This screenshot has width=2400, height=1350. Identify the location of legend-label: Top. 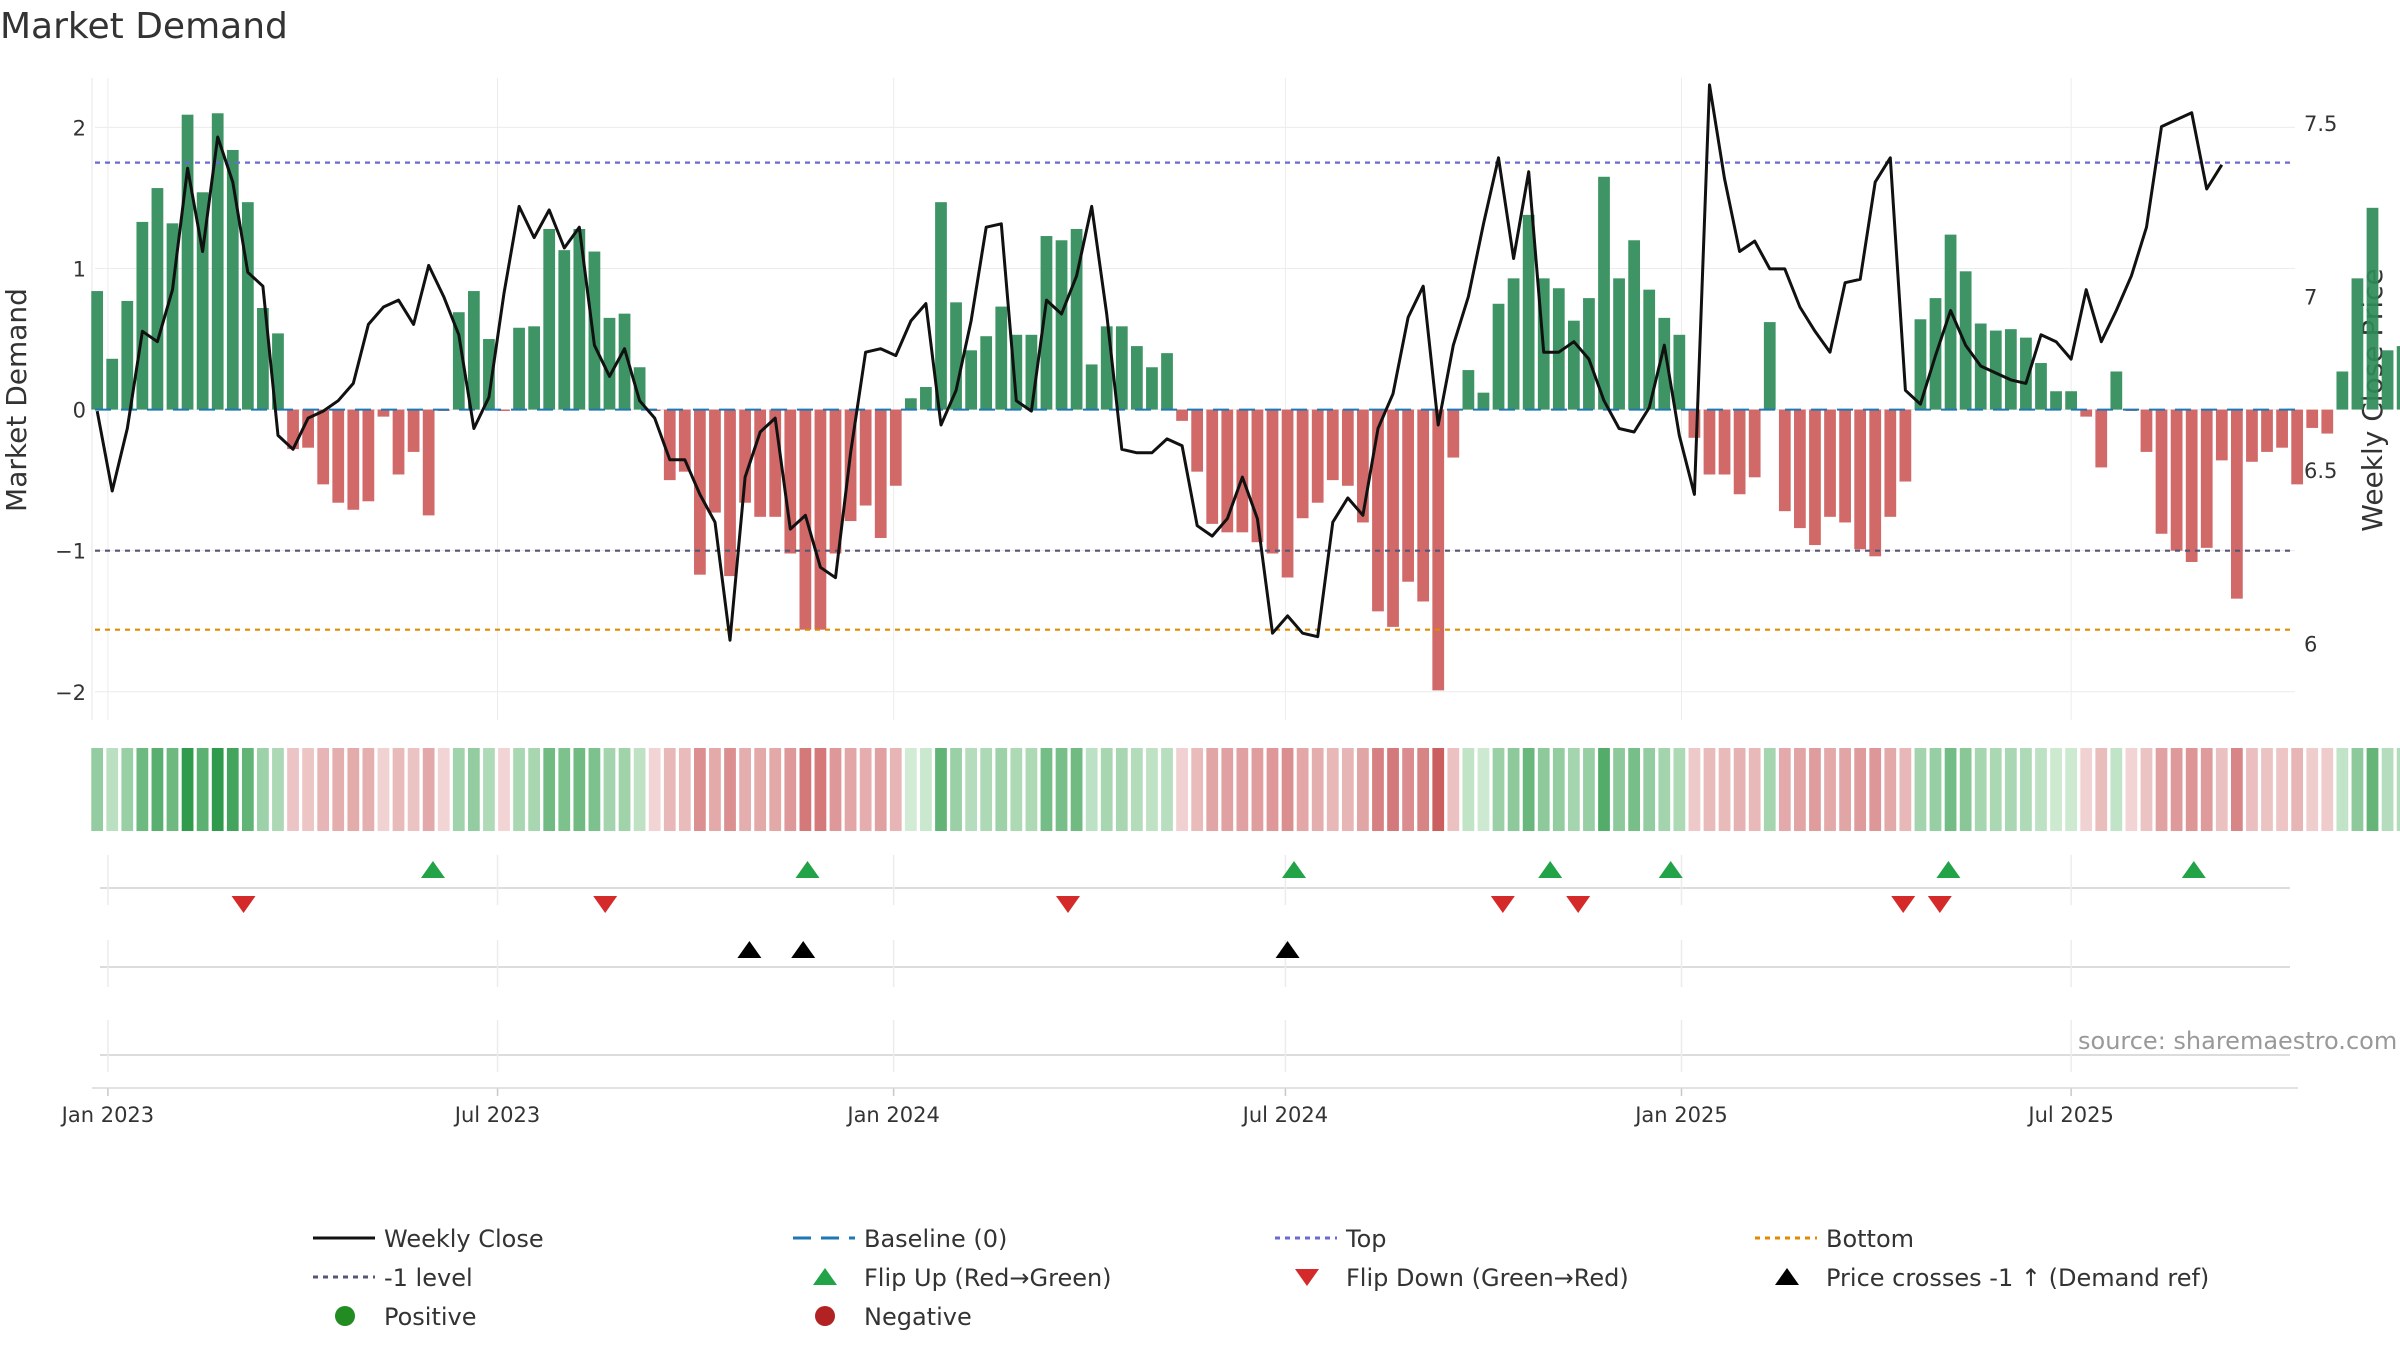
(1366, 1239).